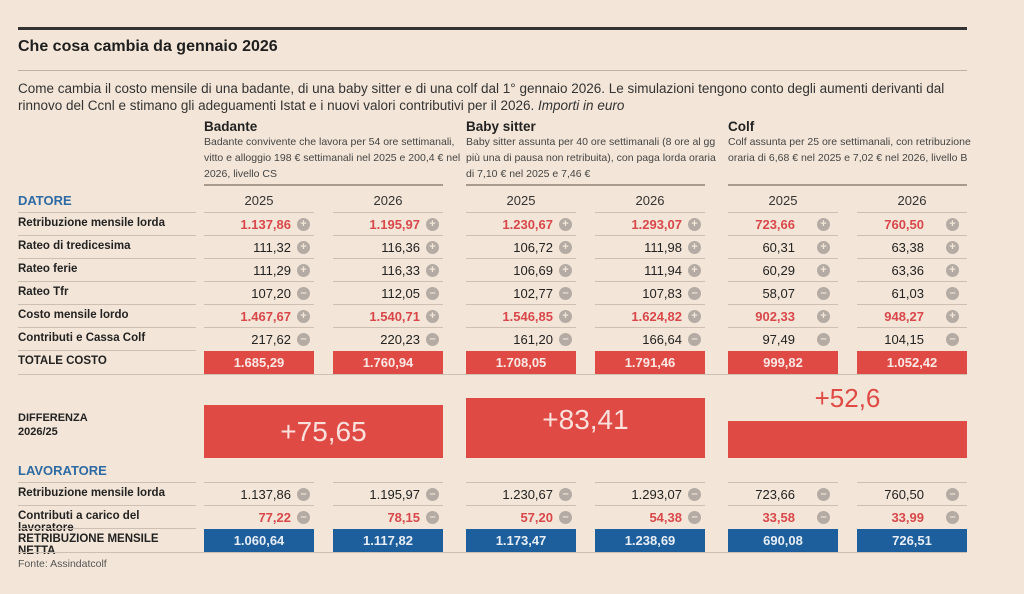 This screenshot has height=594, width=1024. I want to click on table-cell: 54,38–, so click(650, 516).